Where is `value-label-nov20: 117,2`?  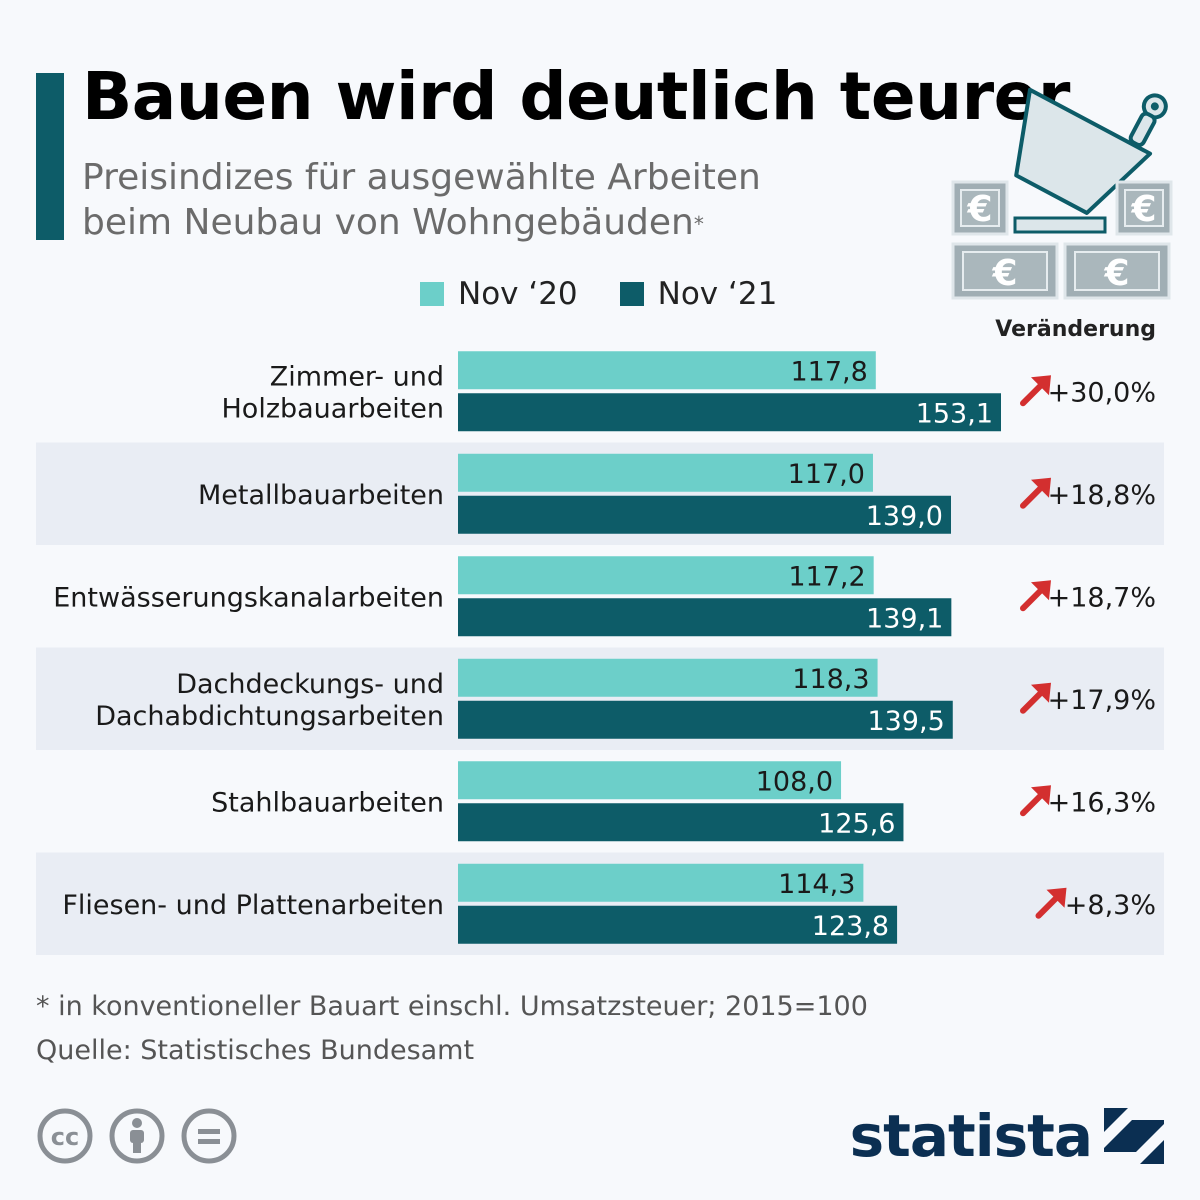
value-label-nov20: 117,2 is located at coordinates (826, 576).